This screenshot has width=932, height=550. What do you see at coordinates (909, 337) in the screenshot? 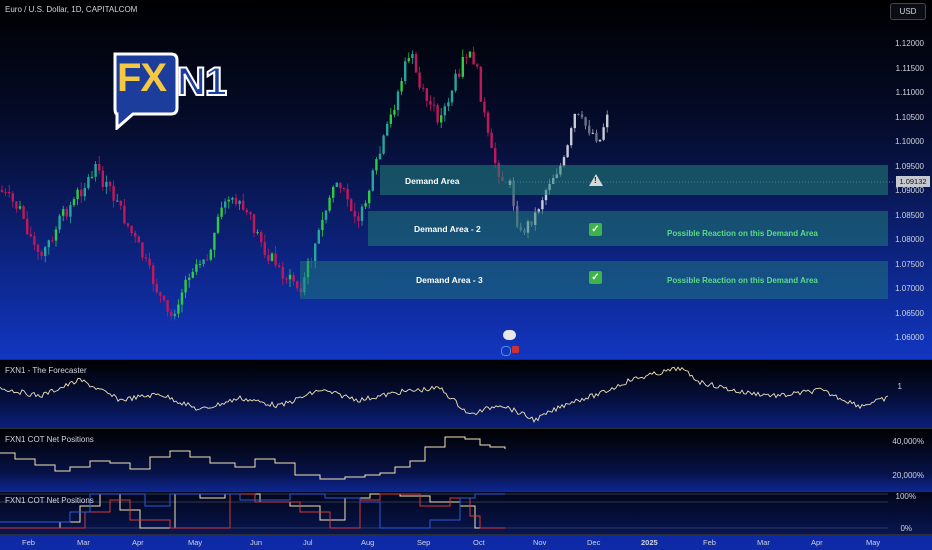
I see `price-tick-label: 1.06000` at bounding box center [909, 337].